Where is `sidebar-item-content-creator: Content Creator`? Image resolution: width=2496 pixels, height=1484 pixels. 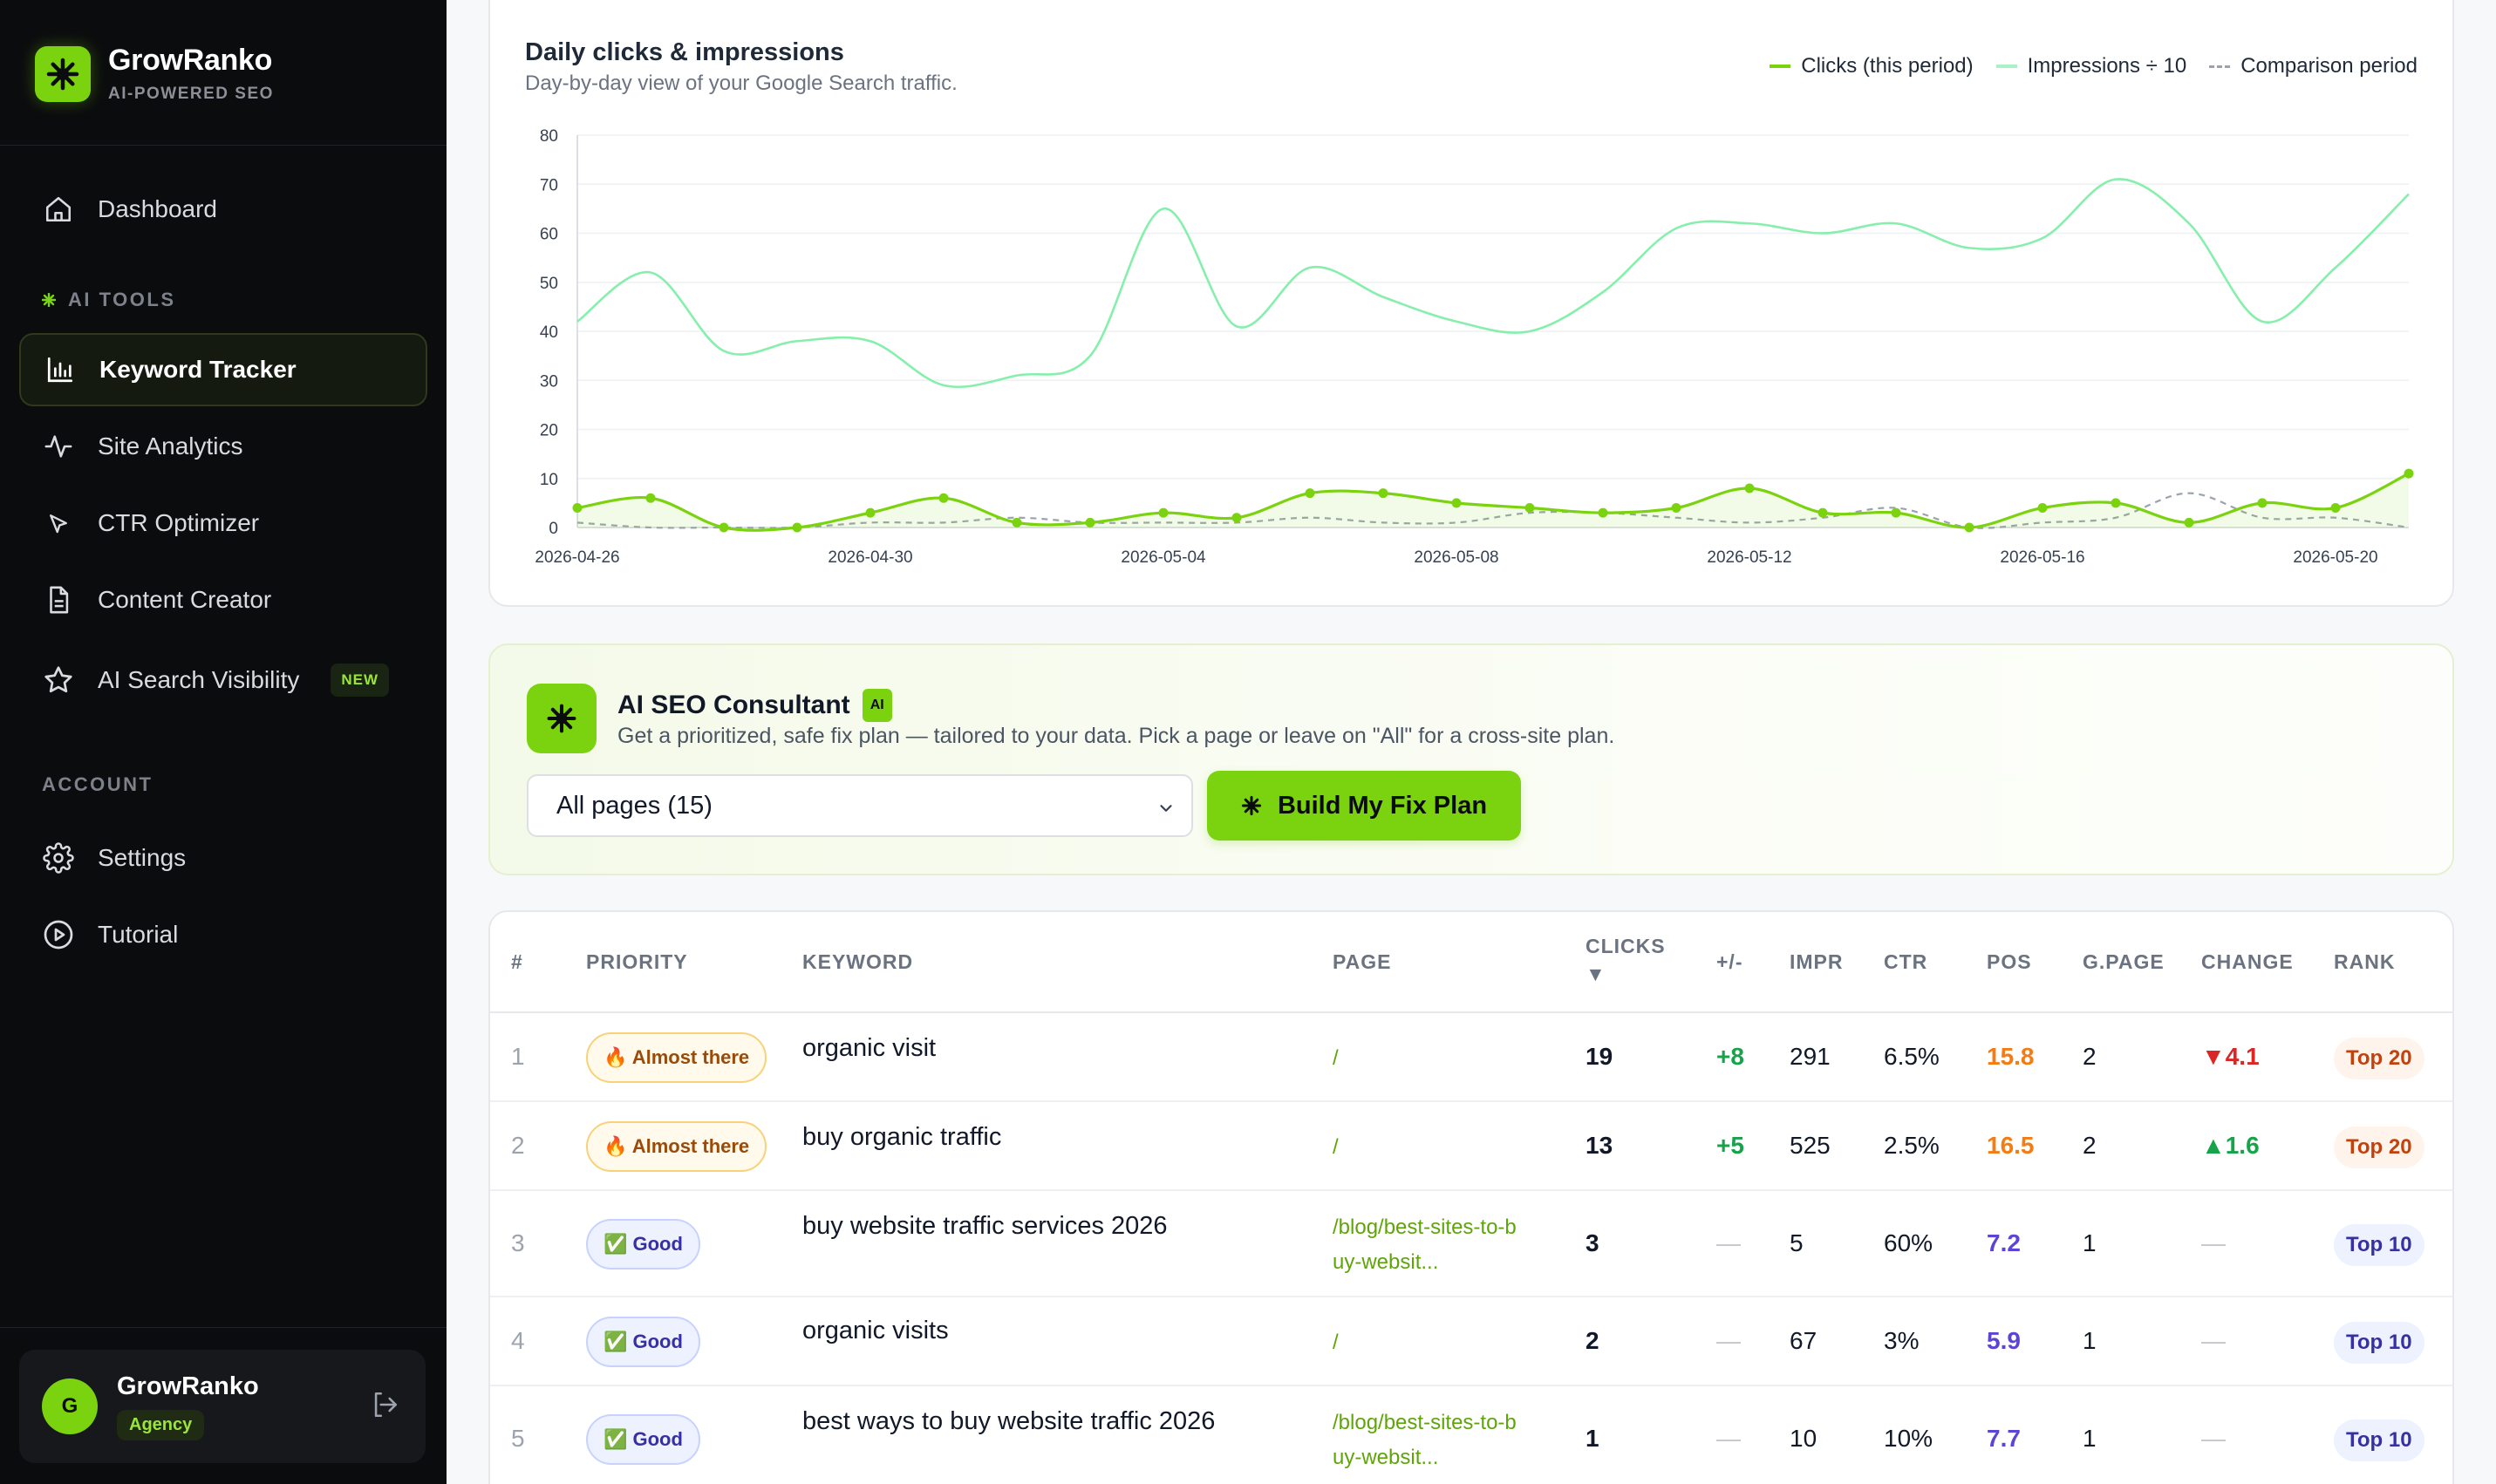 sidebar-item-content-creator: Content Creator is located at coordinates (223, 599).